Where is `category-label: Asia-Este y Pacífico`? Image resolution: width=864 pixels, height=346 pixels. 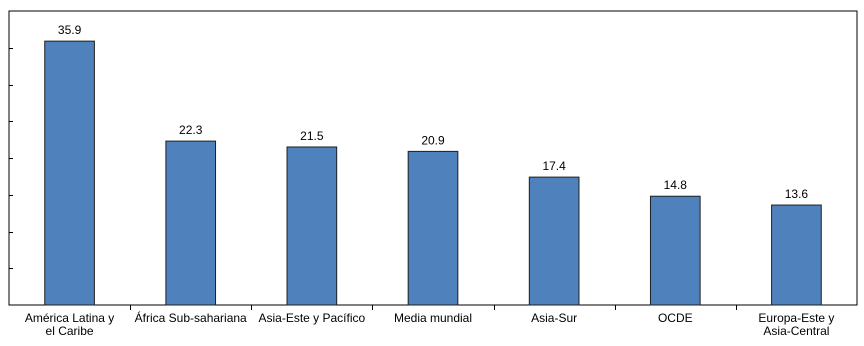 category-label: Asia-Este y Pacífico is located at coordinates (311, 318).